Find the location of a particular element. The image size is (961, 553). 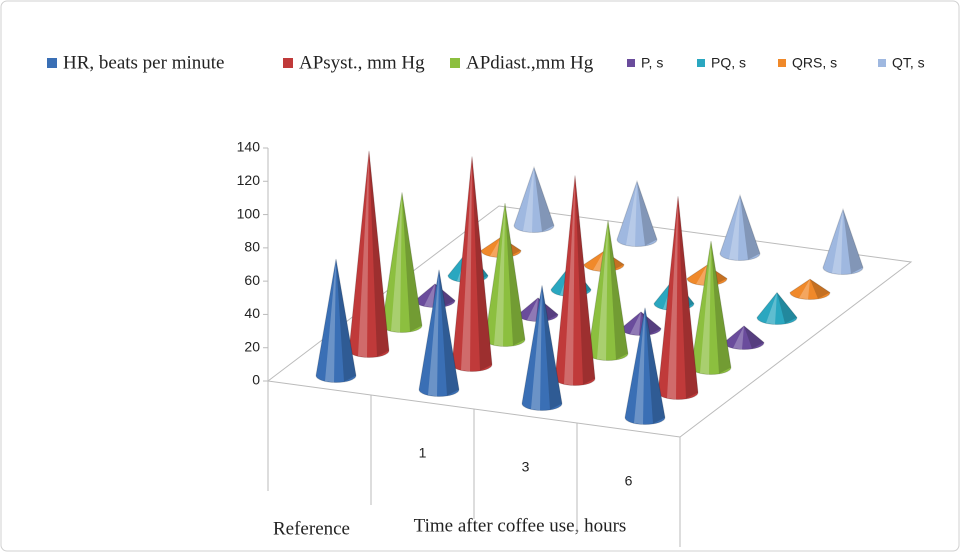

x-tick-label: 3 is located at coordinates (526, 467).